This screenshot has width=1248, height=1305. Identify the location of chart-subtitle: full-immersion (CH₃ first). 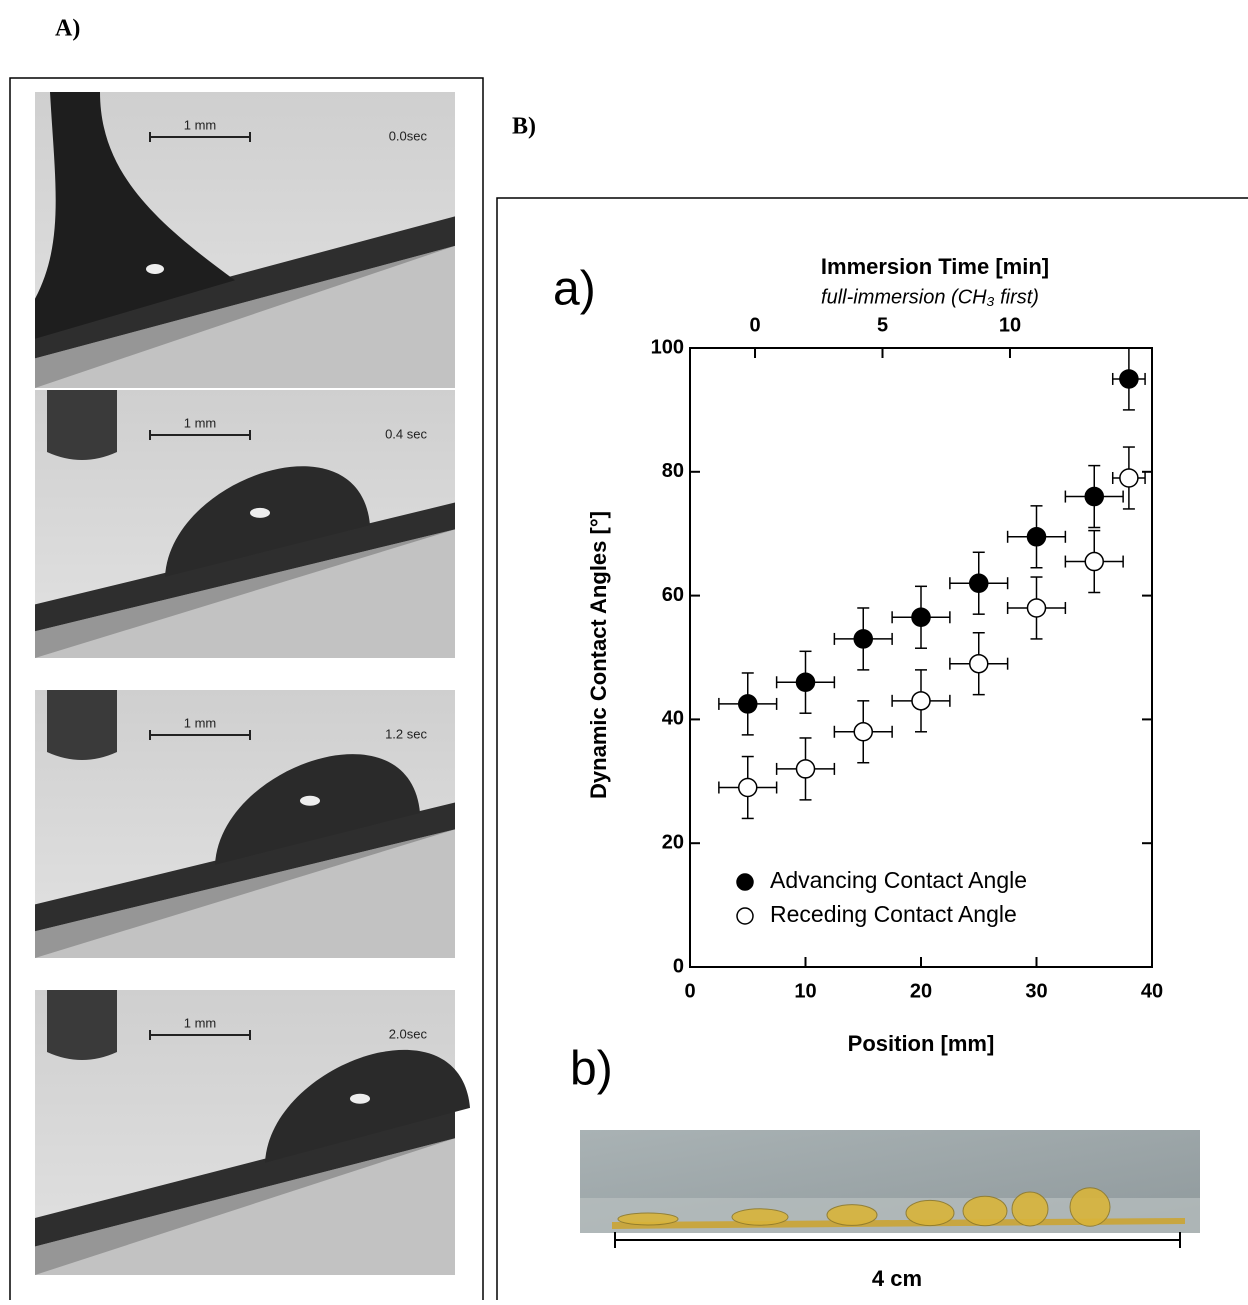
(930, 297).